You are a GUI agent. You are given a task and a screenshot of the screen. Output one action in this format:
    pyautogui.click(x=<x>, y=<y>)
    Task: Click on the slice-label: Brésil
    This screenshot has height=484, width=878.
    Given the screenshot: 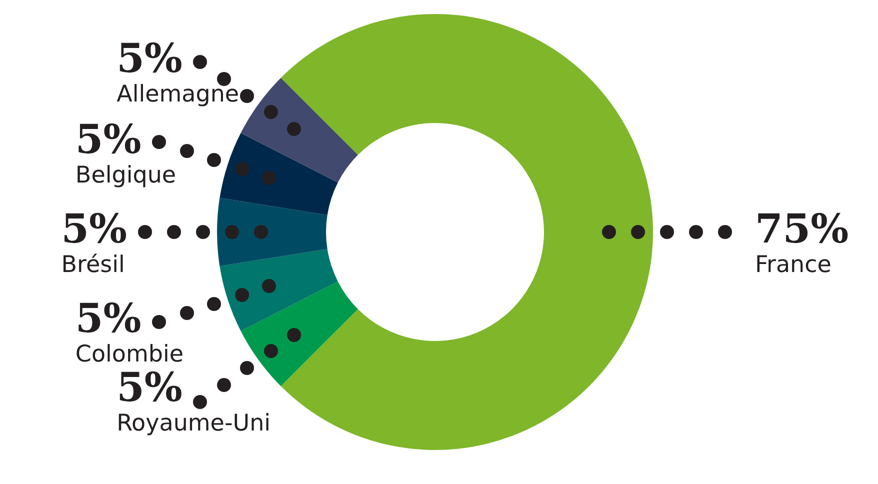 What is the action you would take?
    pyautogui.click(x=93, y=265)
    